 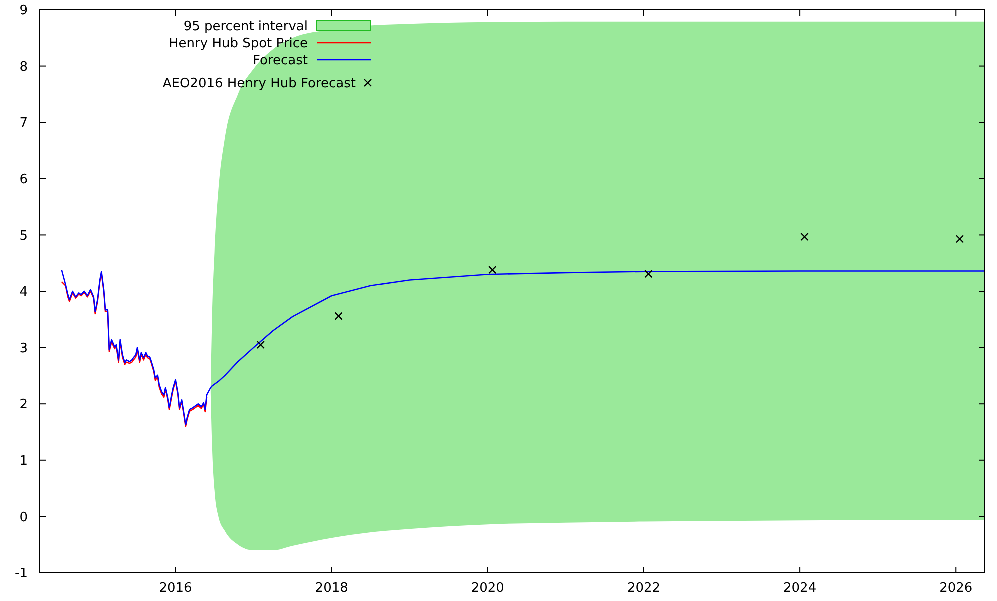 What do you see at coordinates (24, 461) in the screenshot?
I see `y-tick-label: 1` at bounding box center [24, 461].